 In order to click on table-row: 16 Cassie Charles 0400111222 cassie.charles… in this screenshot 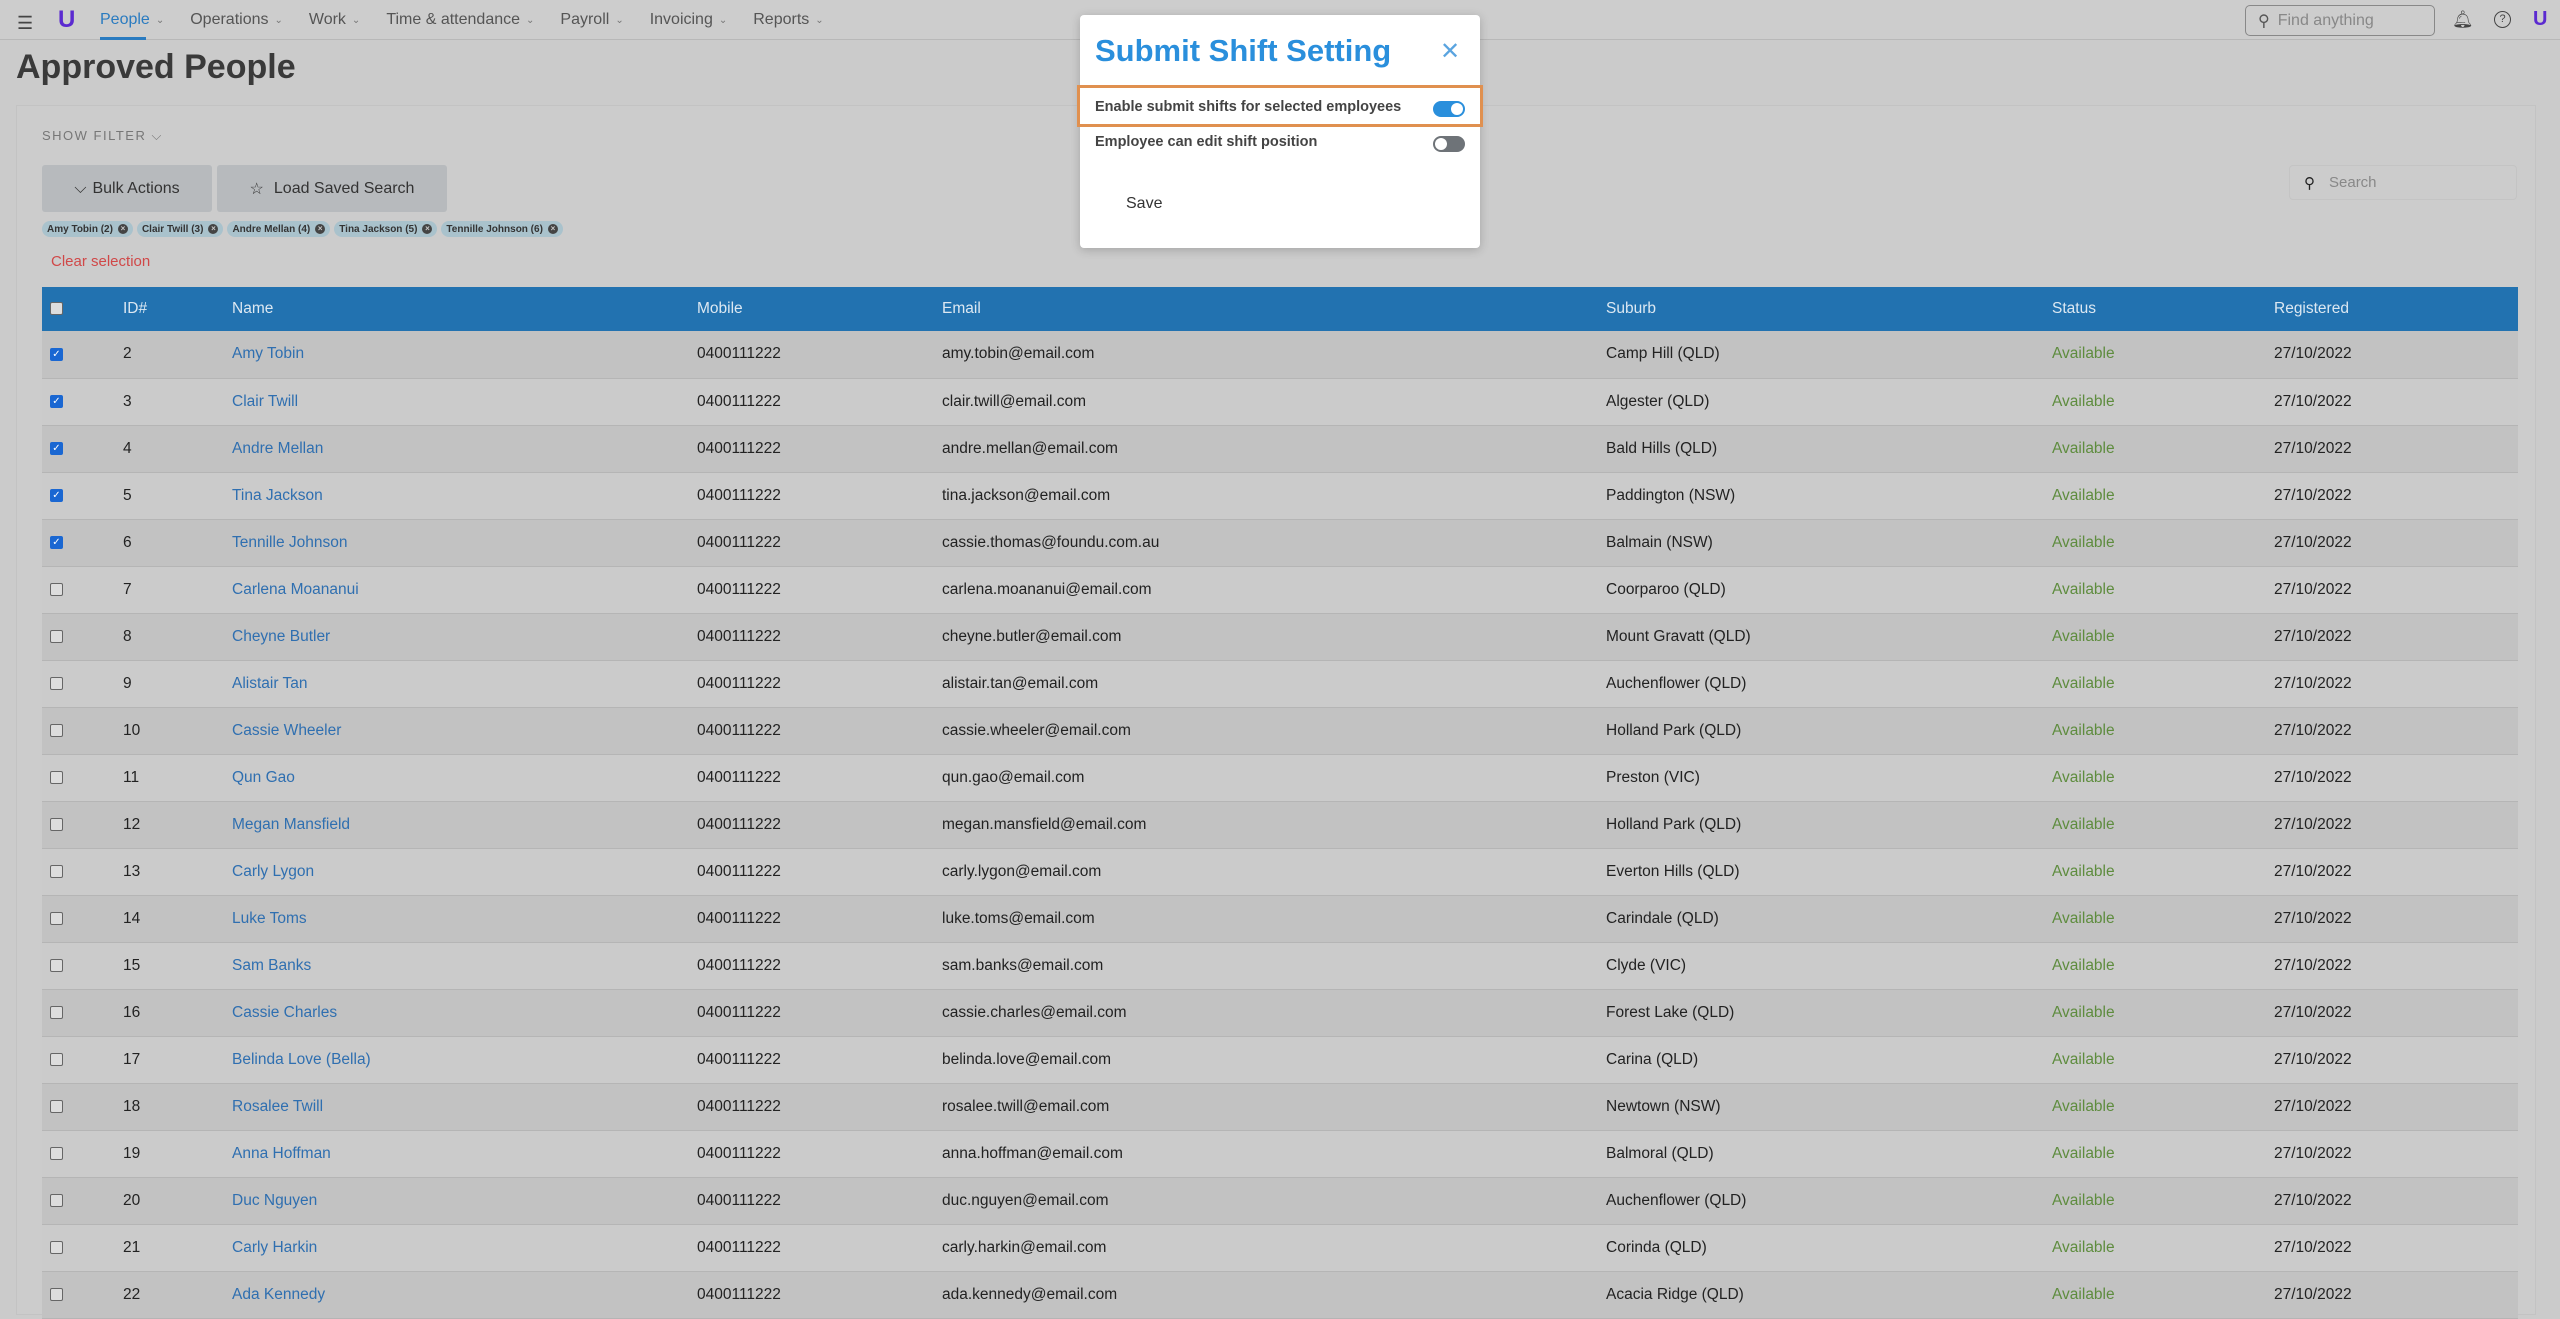, I will do `click(1280, 1012)`.